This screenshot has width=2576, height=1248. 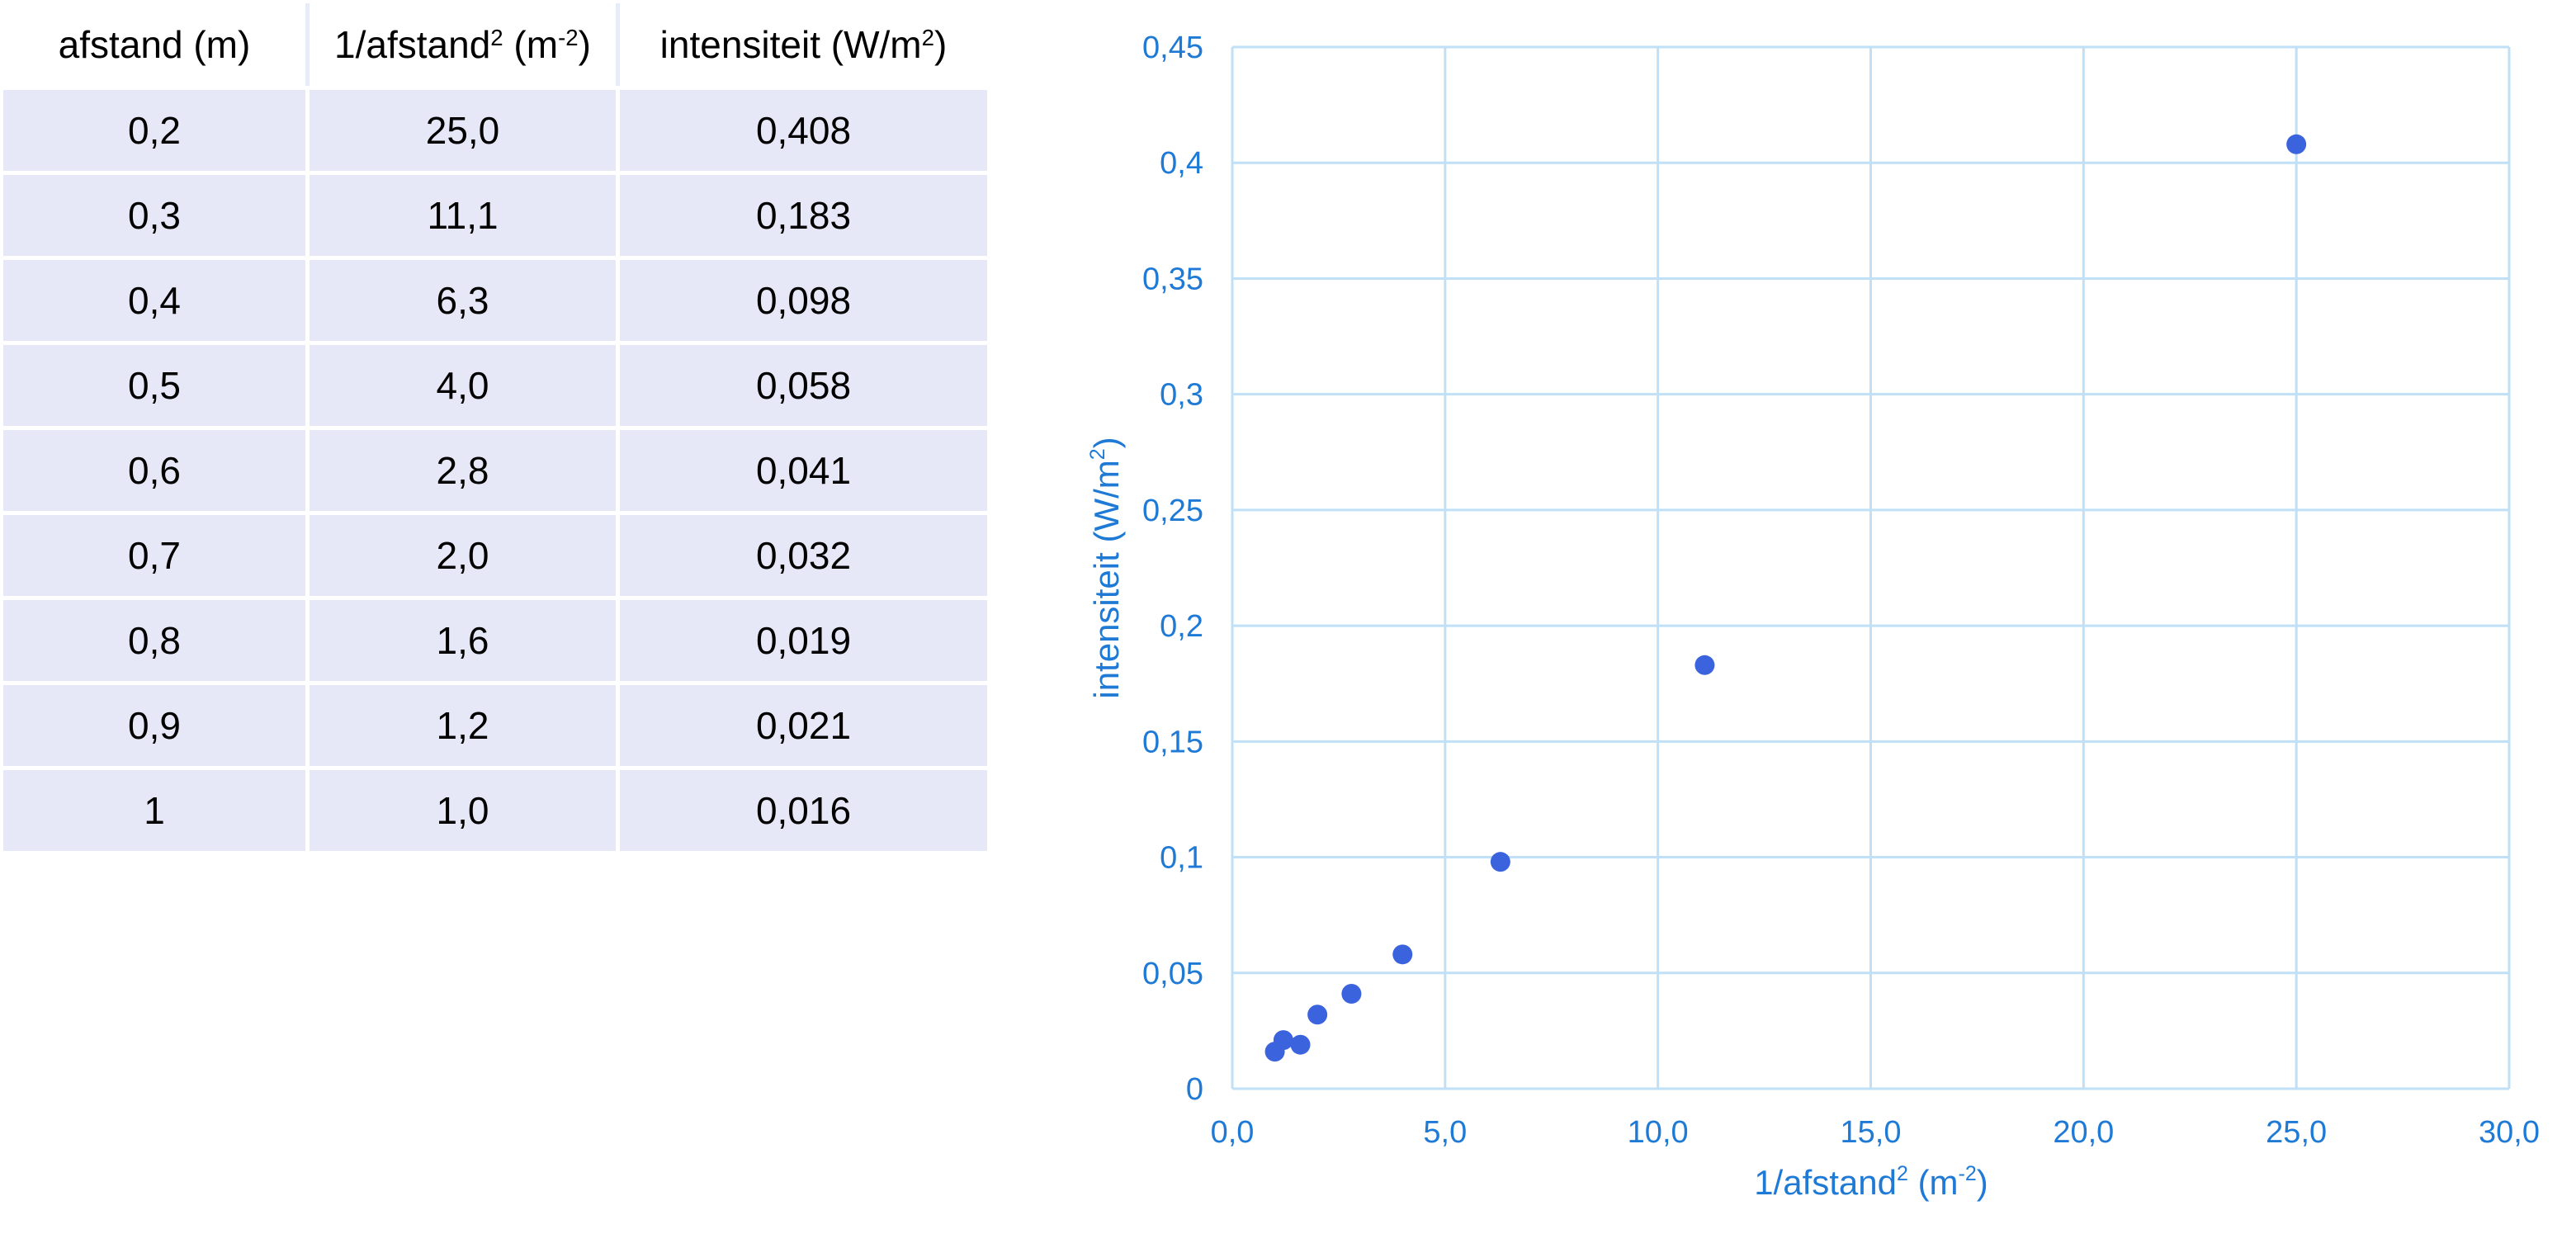 What do you see at coordinates (1871, 1132) in the screenshot?
I see `x-tick-label: 15,0` at bounding box center [1871, 1132].